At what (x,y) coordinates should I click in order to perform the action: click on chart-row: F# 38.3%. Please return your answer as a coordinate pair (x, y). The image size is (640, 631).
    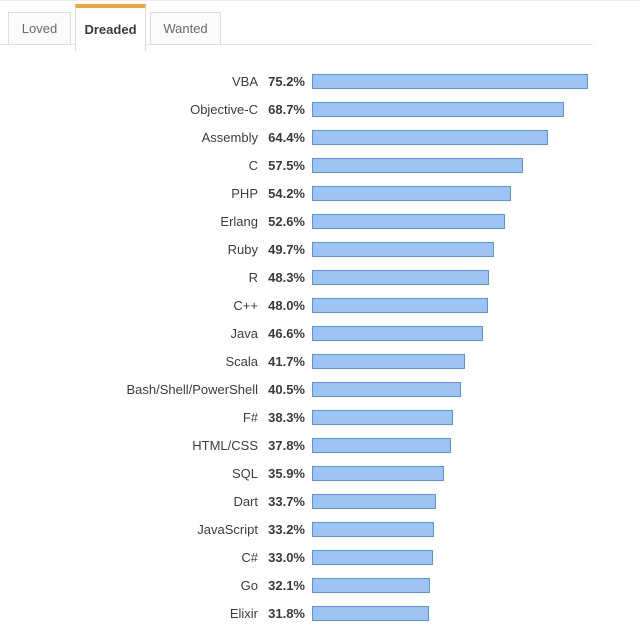
    Looking at the image, I should click on (320, 417).